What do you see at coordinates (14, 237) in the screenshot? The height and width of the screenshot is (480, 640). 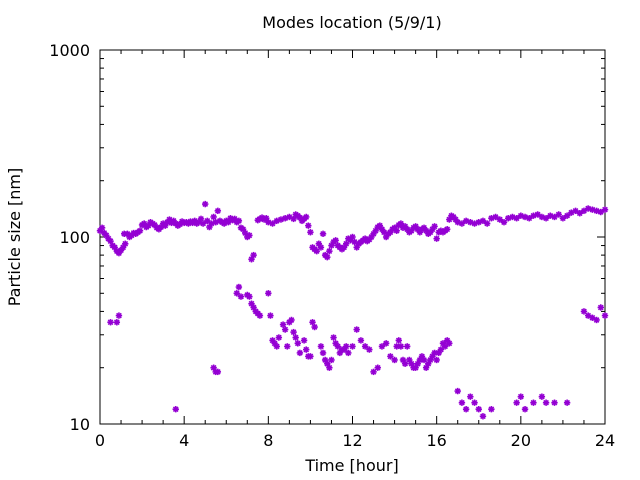 I see `y-axis-label: Particle size [nm]` at bounding box center [14, 237].